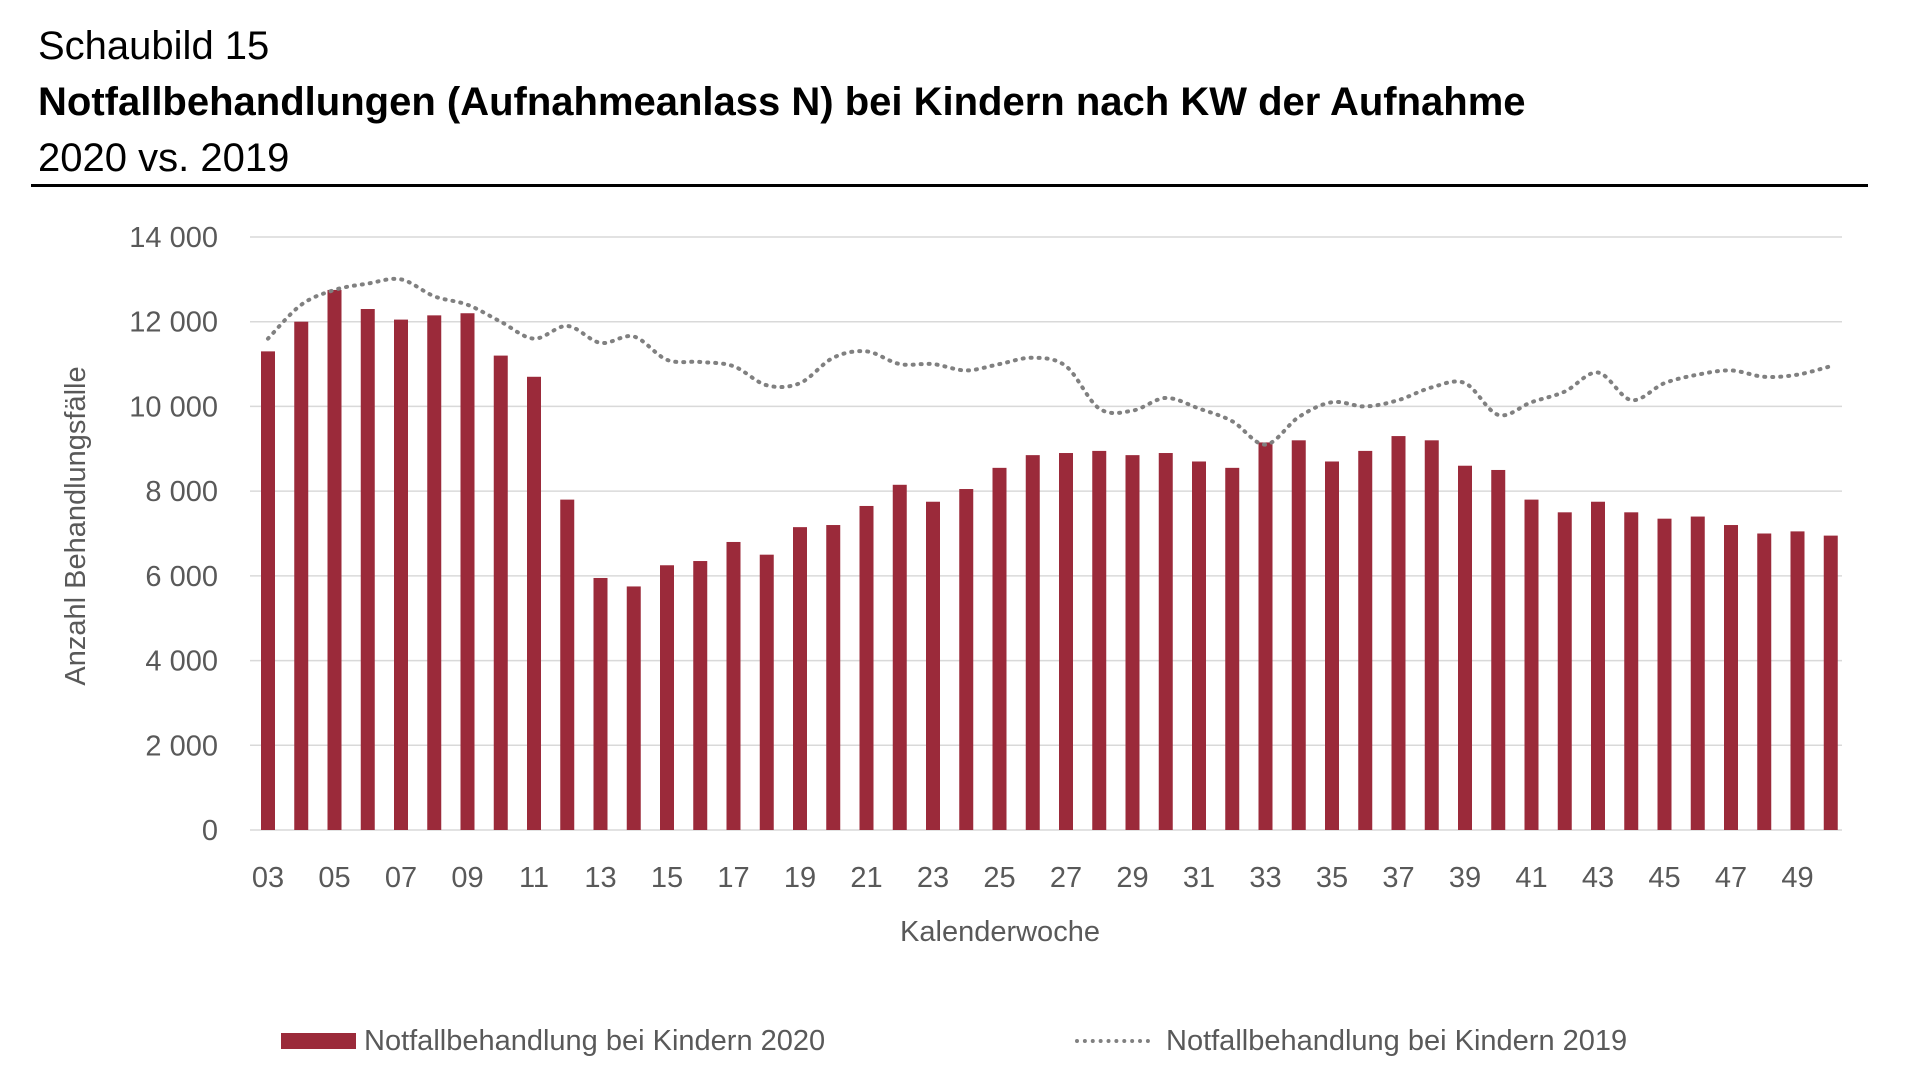 This screenshot has width=1918, height=1080. Describe the element at coordinates (1664, 878) in the screenshot. I see `x-tick-label: 45` at that location.